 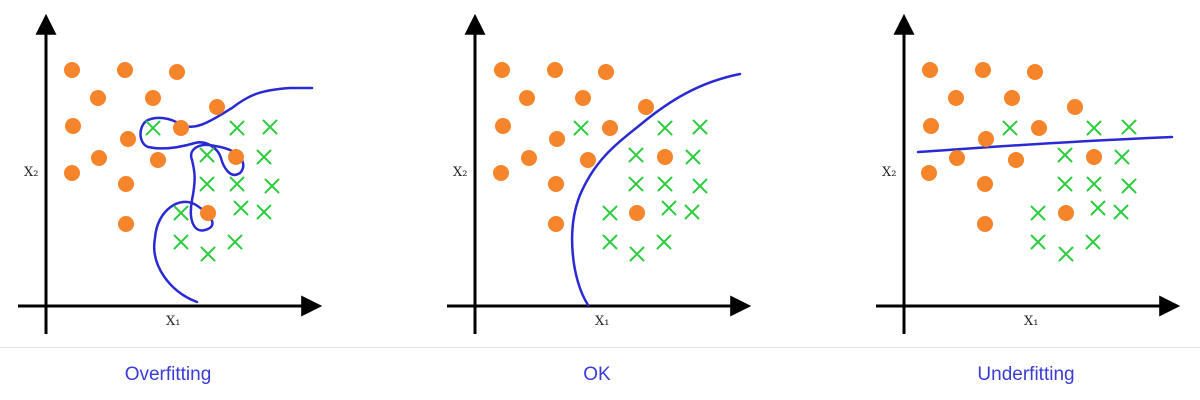 I want to click on caption-ok: OK, so click(x=597, y=374).